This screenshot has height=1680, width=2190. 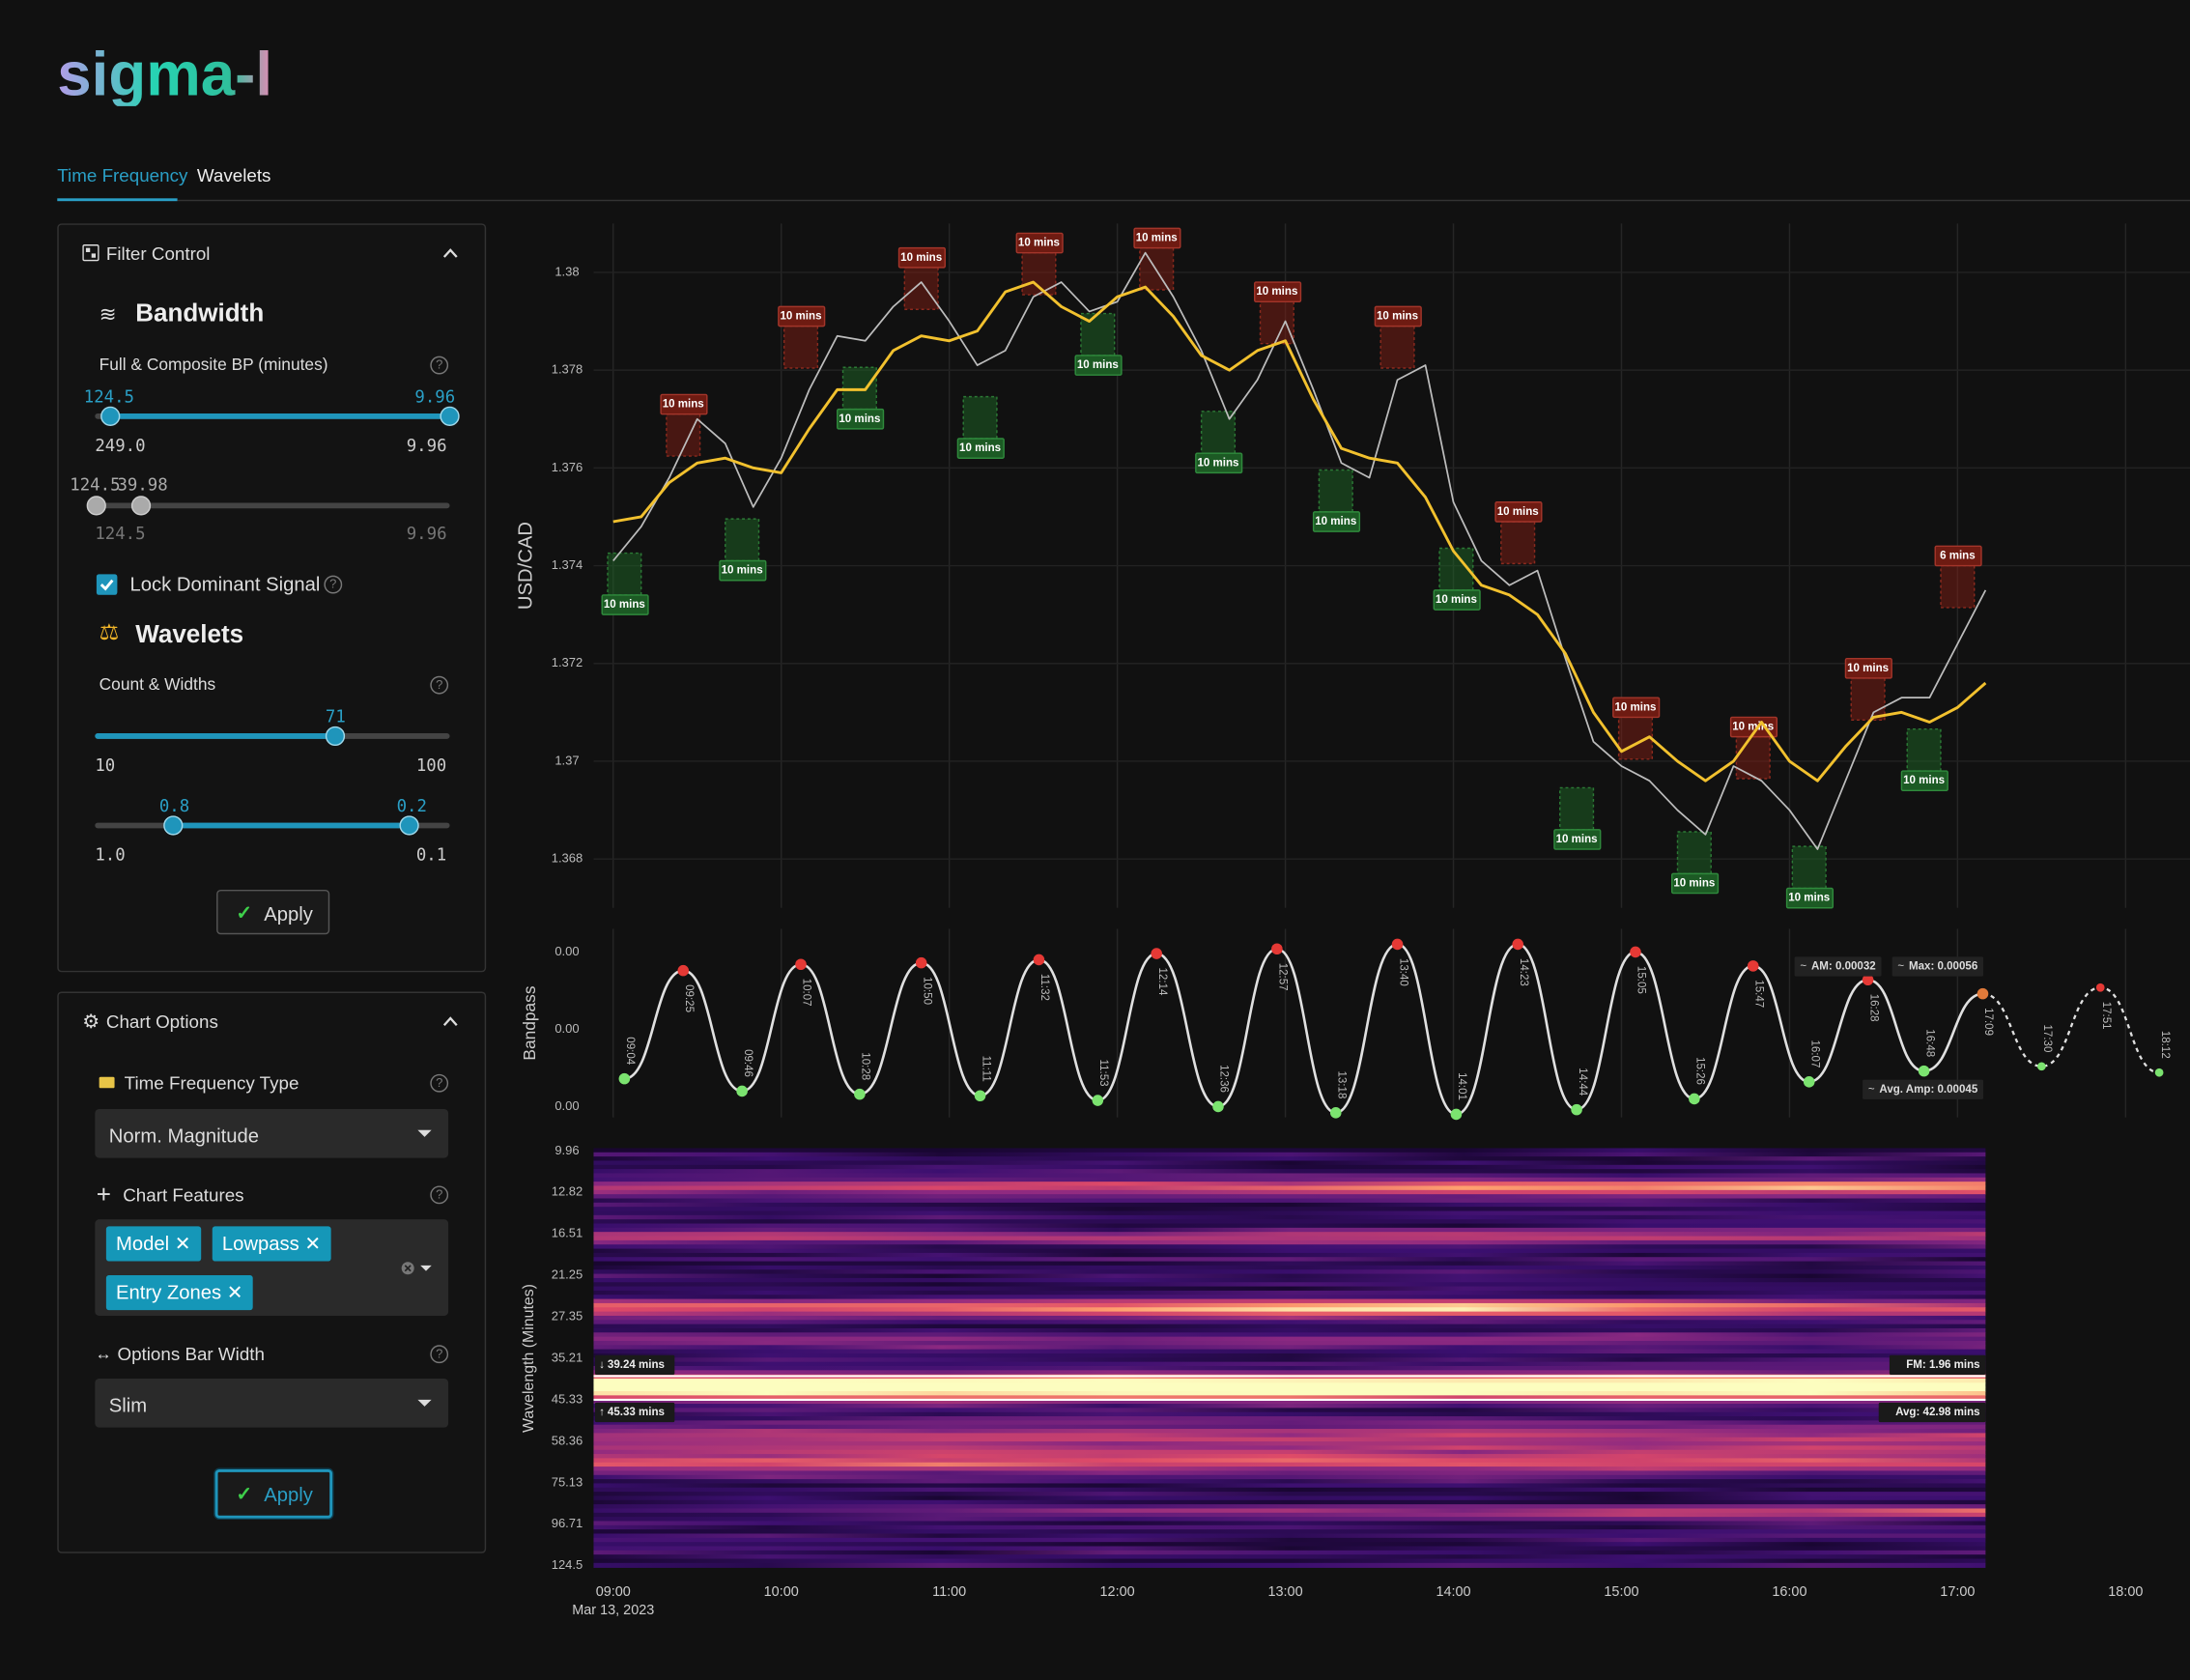 I want to click on y-tick-label: 21.25, so click(x=567, y=1274).